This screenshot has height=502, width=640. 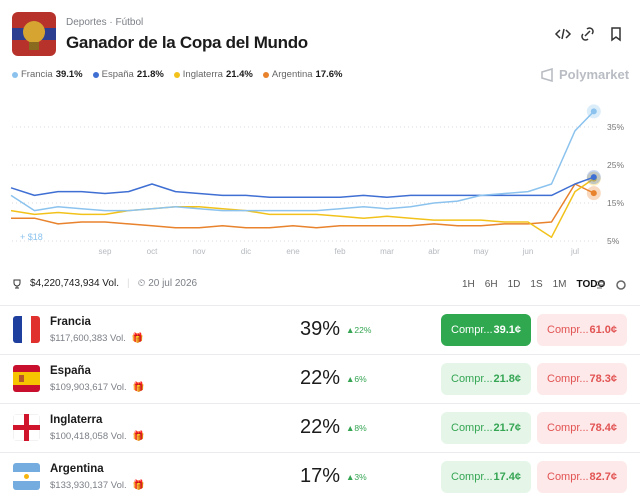 What do you see at coordinates (97, 387) in the screenshot?
I see `outcome-volume: $109,903,617 Vol. 🎁` at bounding box center [97, 387].